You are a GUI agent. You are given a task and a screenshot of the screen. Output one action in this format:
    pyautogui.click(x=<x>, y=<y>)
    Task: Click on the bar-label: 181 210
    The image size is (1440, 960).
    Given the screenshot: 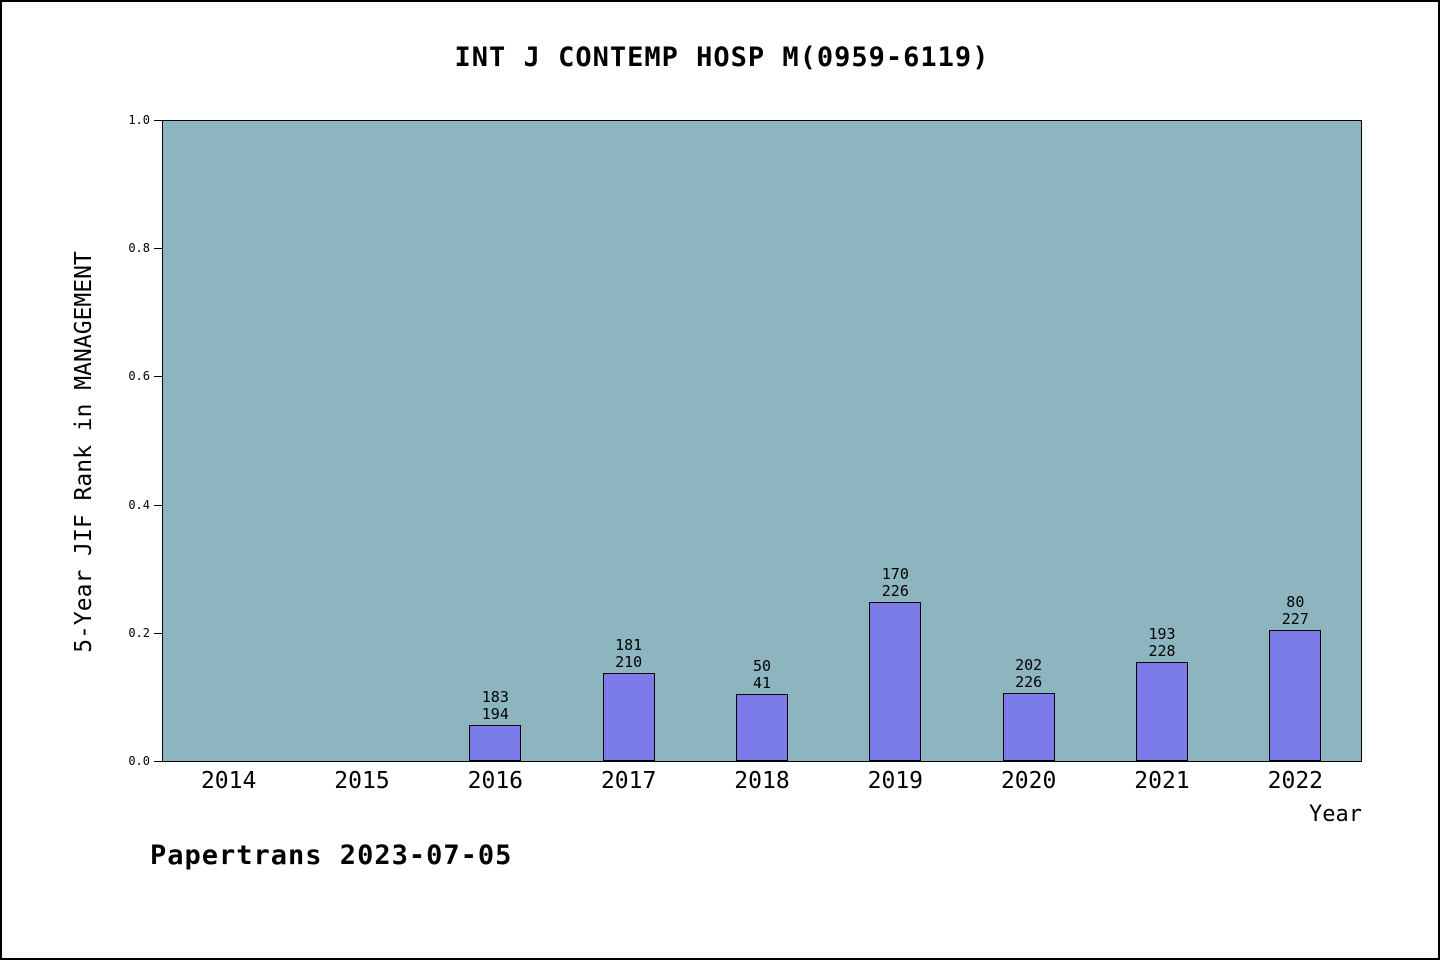 What is the action you would take?
    pyautogui.click(x=629, y=653)
    